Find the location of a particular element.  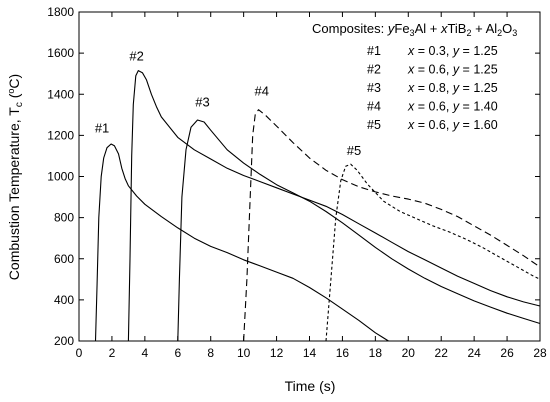

legend-y-value: = 1.40 is located at coordinates (478, 107).